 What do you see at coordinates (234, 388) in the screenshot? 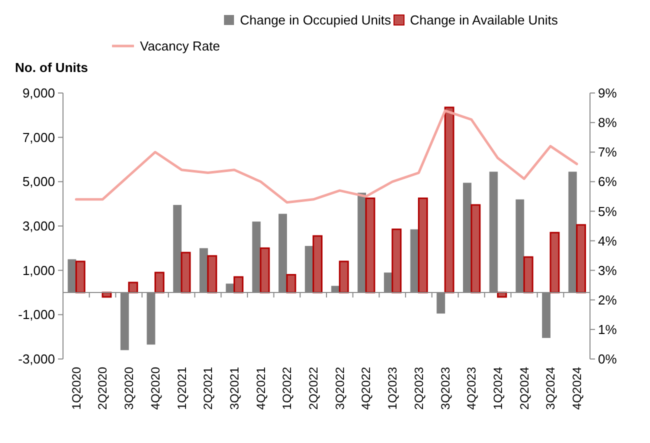
I see `x-tick-label: 3Q2021` at bounding box center [234, 388].